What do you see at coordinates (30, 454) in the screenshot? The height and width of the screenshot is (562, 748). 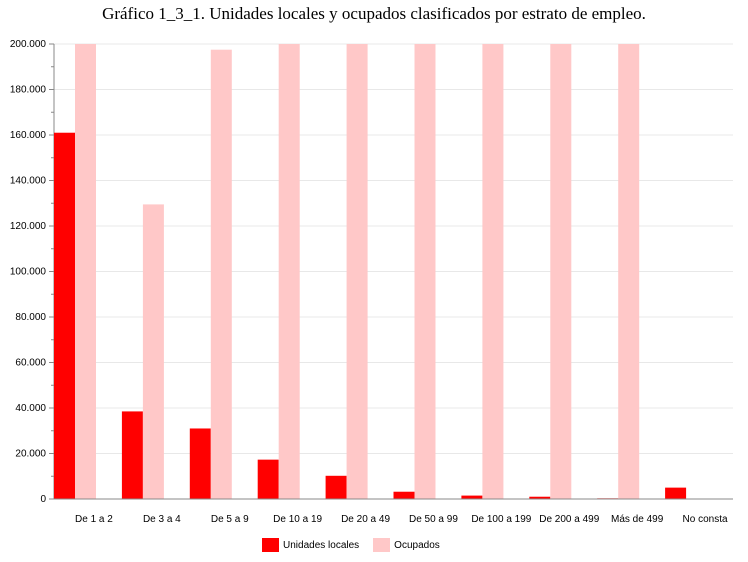 I see `y-tick-label: 20.000` at bounding box center [30, 454].